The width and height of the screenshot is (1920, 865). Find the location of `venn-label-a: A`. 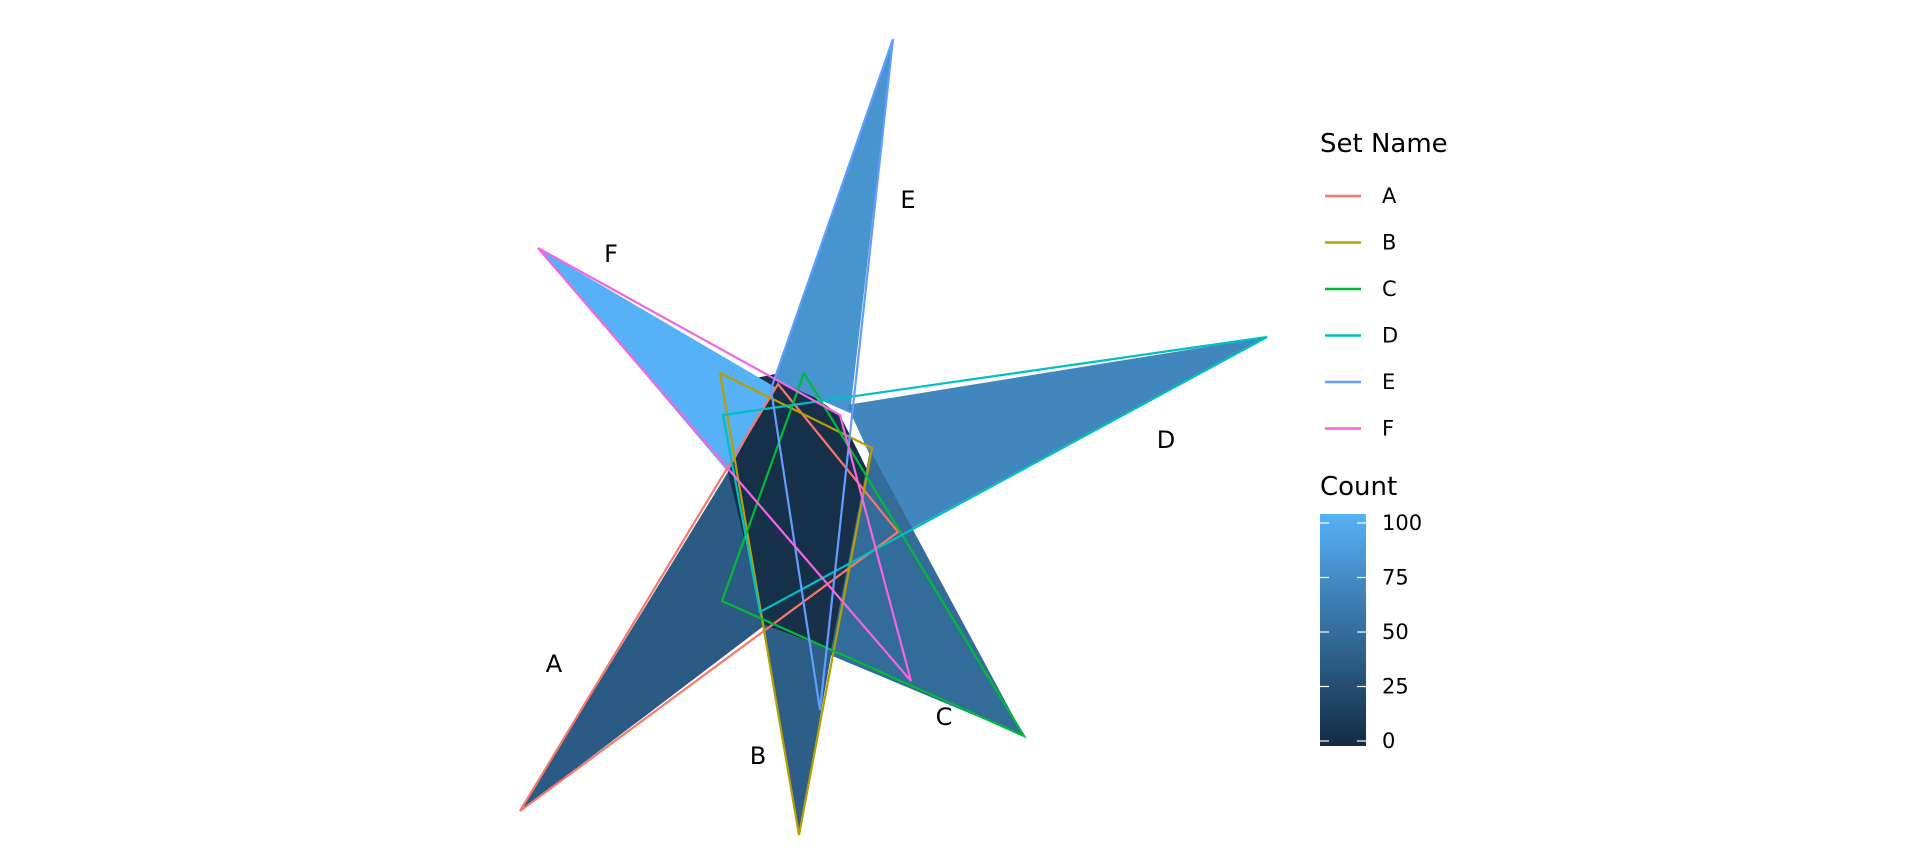

venn-label-a: A is located at coordinates (554, 664).